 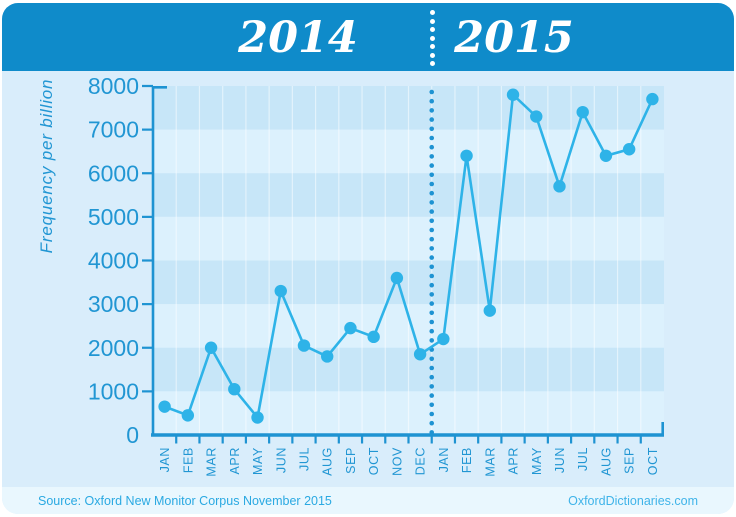 What do you see at coordinates (298, 38) in the screenshot?
I see `year-label-2014: 2014` at bounding box center [298, 38].